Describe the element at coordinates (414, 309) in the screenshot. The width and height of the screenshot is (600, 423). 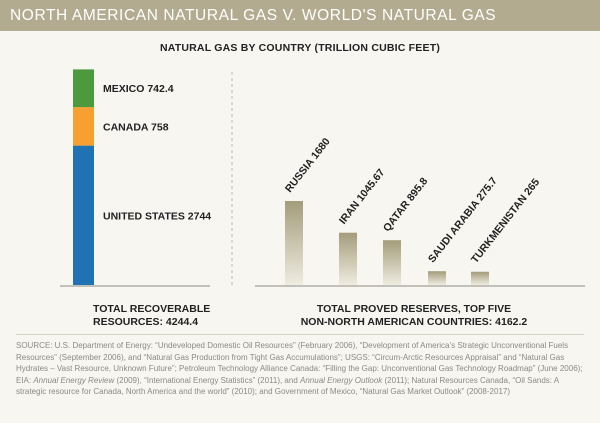
I see `world-total-label-0: TOTAL PROVED RESERVES, TOP FIVE` at that location.